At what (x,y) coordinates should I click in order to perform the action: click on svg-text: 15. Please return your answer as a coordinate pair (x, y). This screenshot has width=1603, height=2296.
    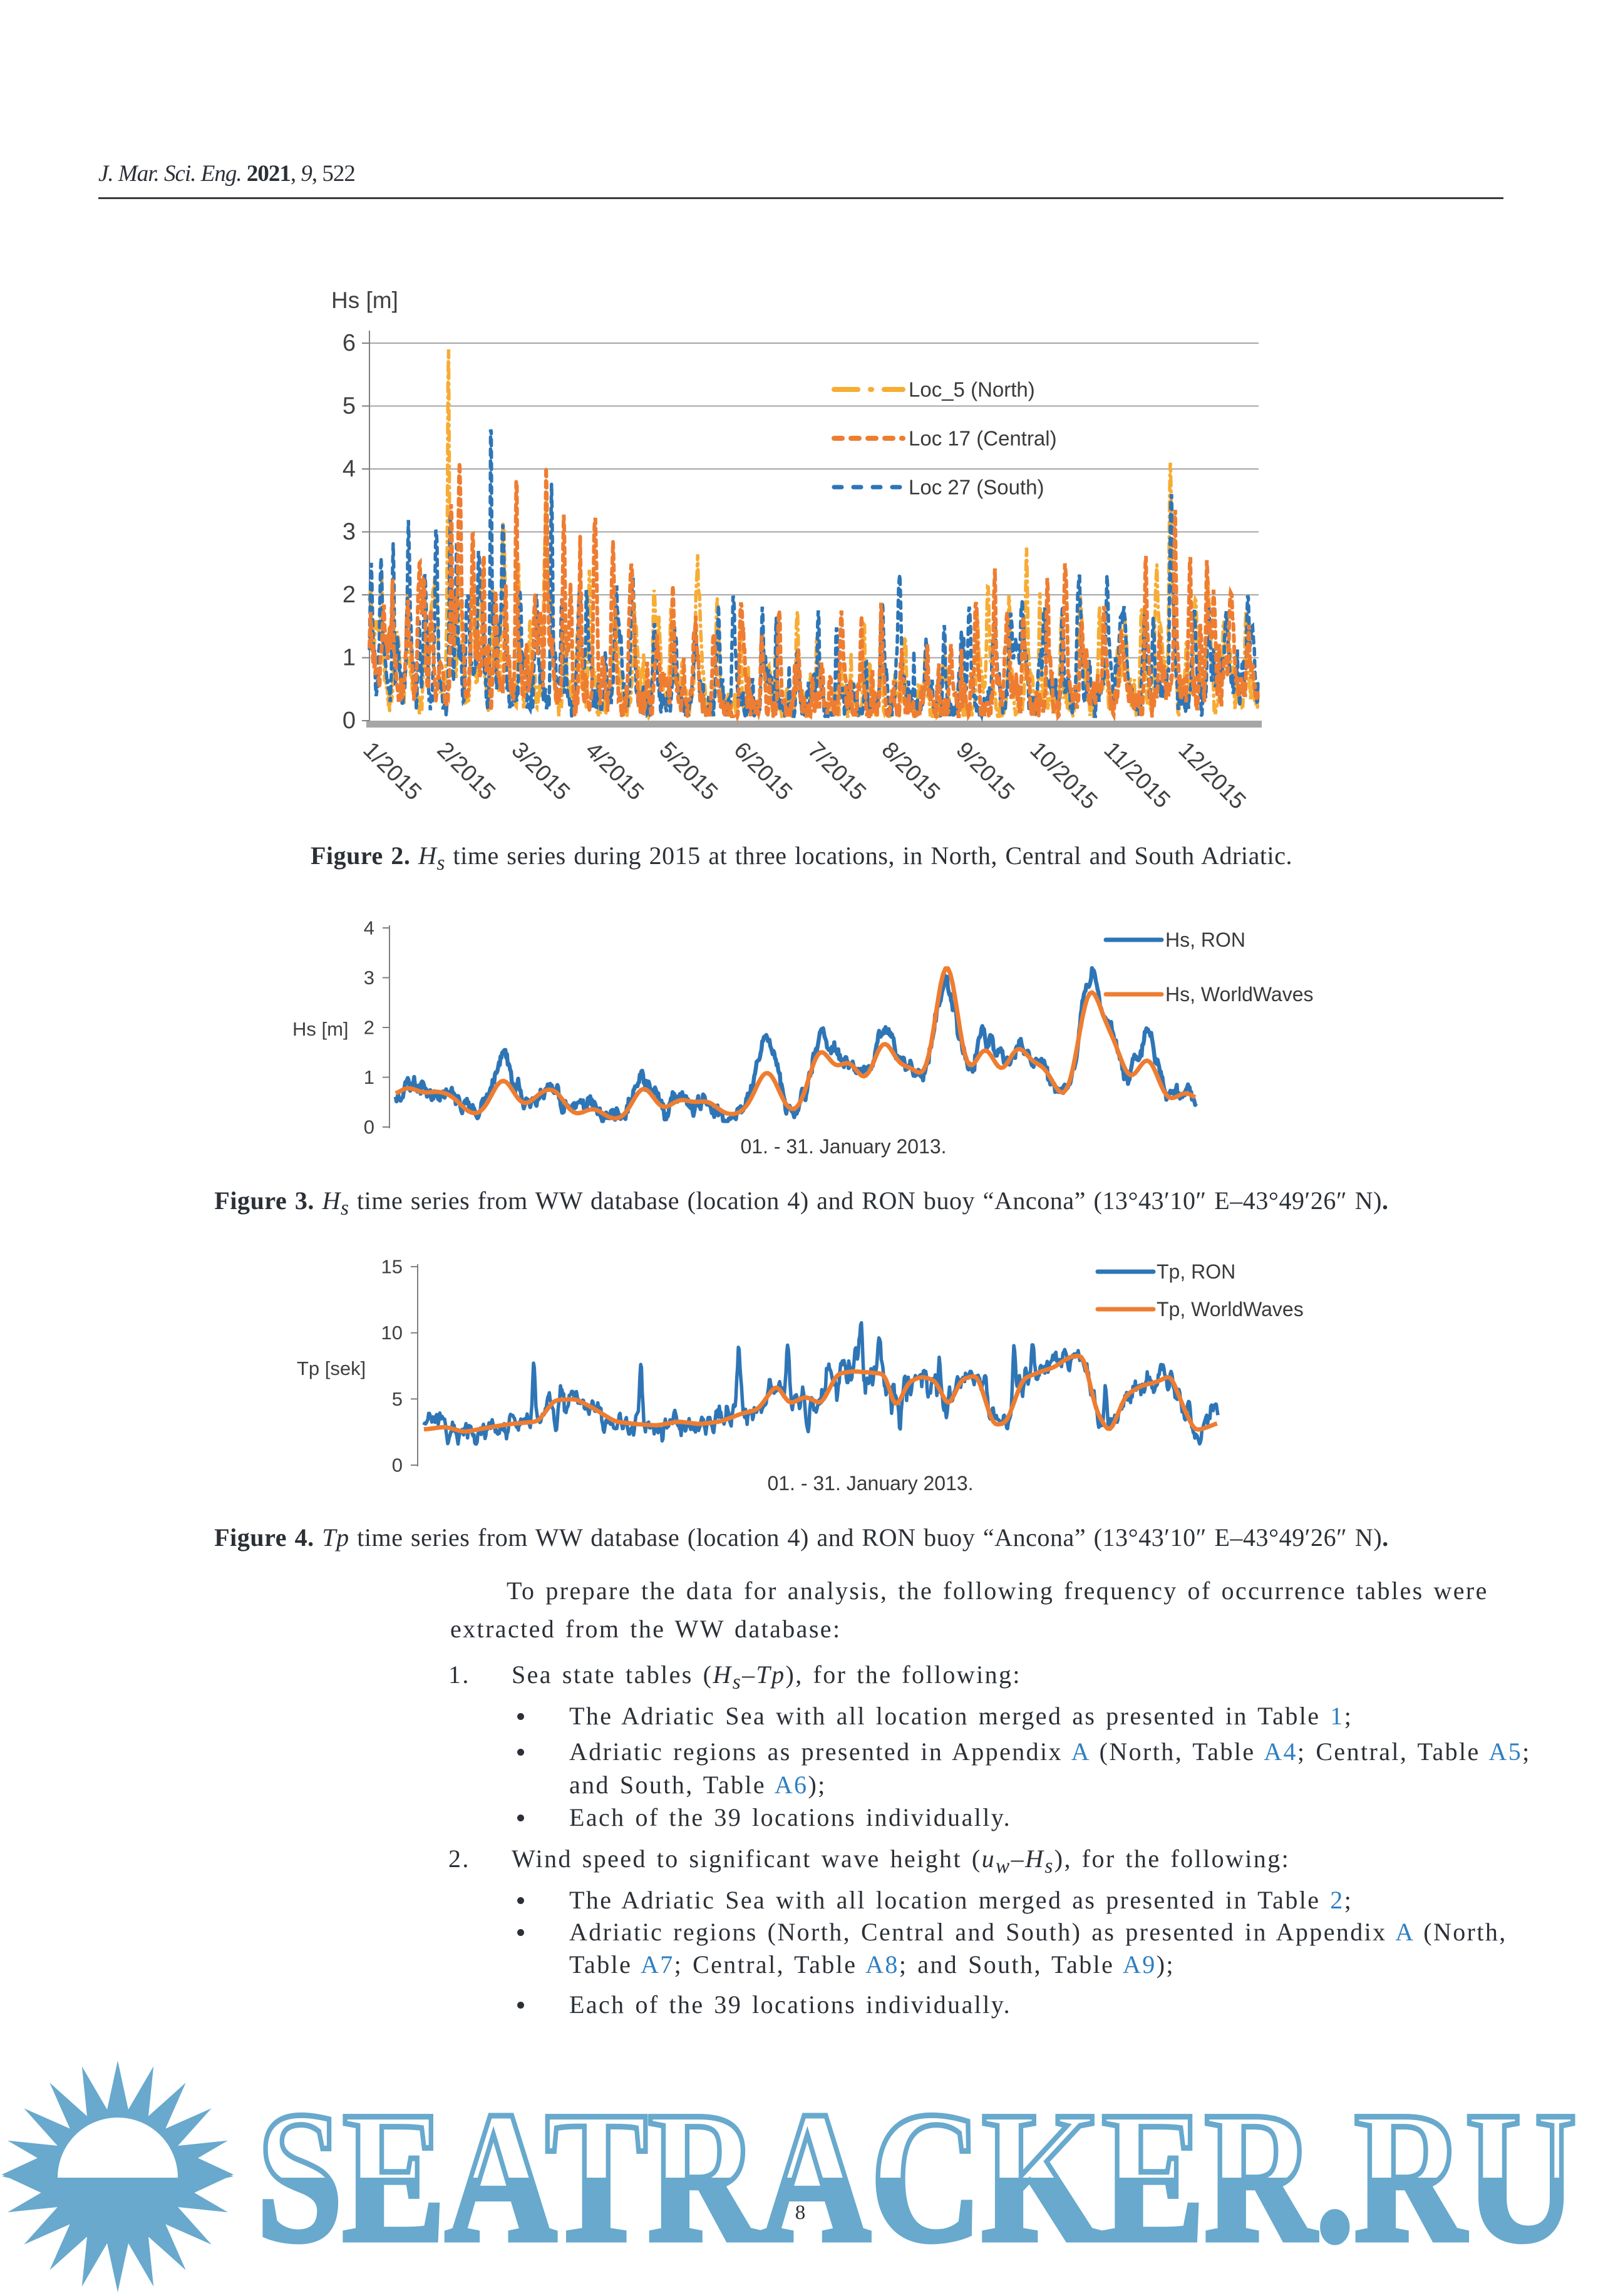
    Looking at the image, I should click on (392, 1267).